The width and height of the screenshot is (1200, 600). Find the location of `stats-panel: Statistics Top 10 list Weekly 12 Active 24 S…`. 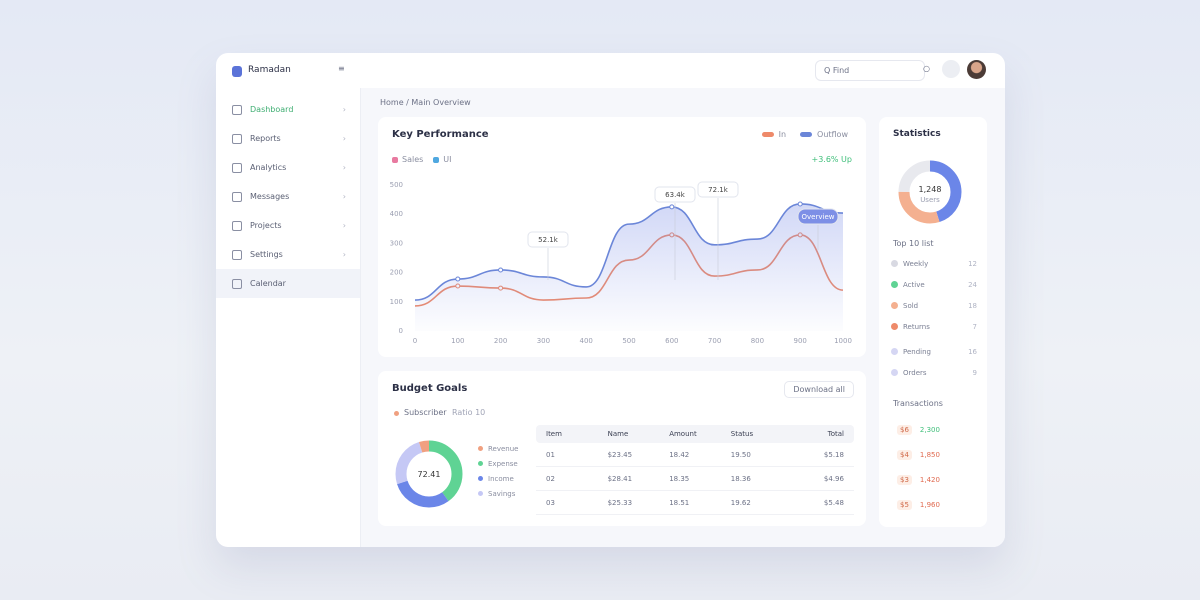

stats-panel: Statistics Top 10 list Weekly 12 Active 24 S… is located at coordinates (933, 322).